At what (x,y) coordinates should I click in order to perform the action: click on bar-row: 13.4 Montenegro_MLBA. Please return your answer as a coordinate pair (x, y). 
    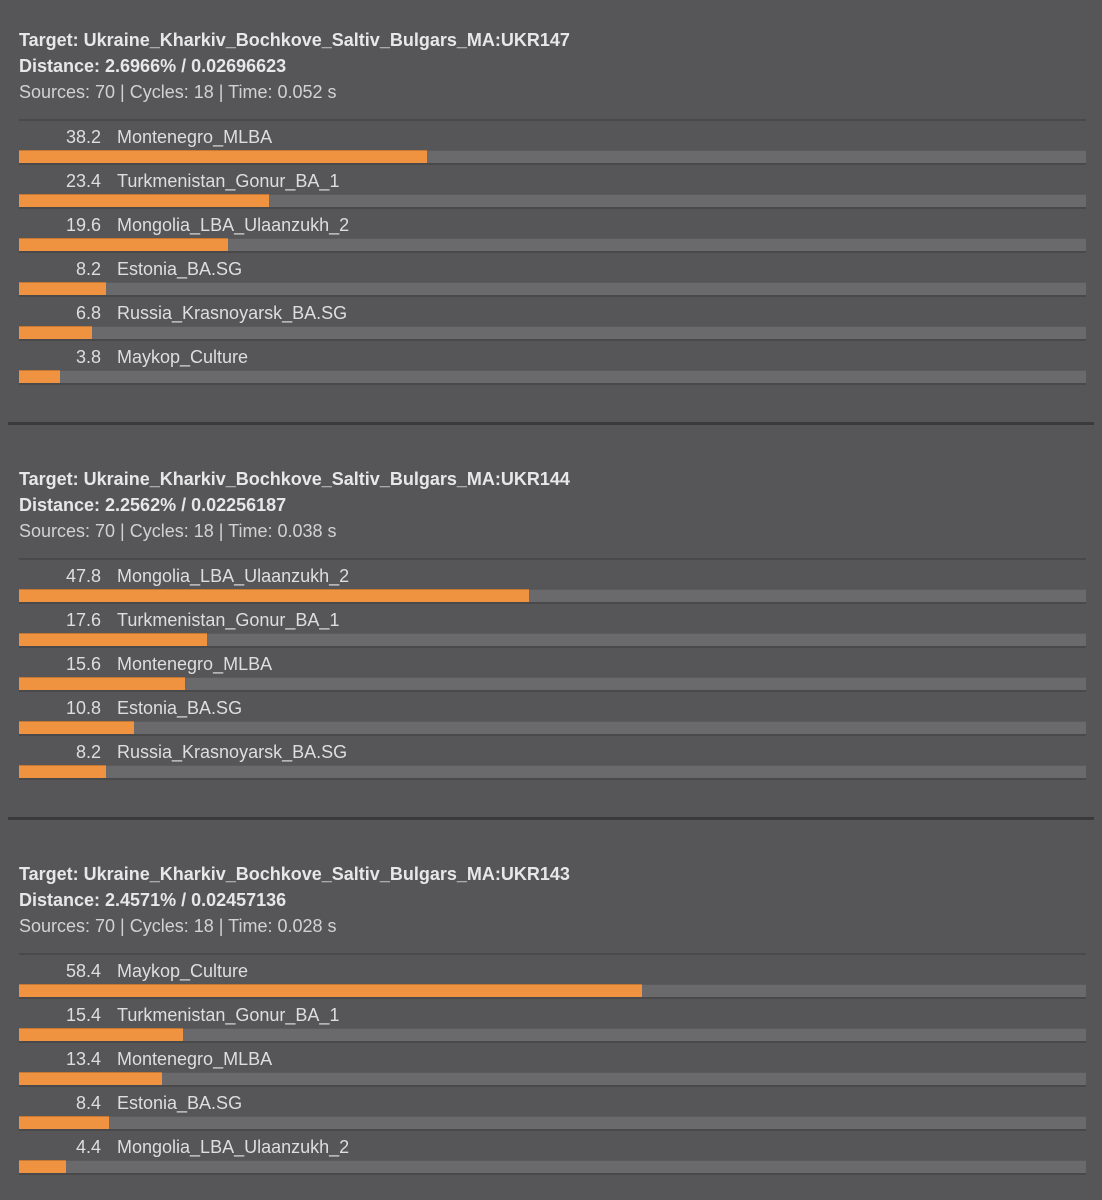
    Looking at the image, I should click on (552, 1065).